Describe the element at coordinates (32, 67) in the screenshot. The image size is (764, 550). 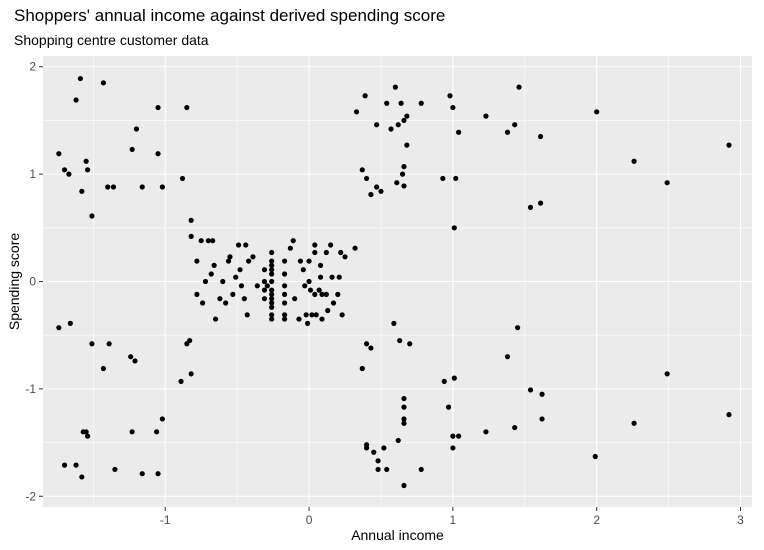
I see `y-tick-label: 2` at that location.